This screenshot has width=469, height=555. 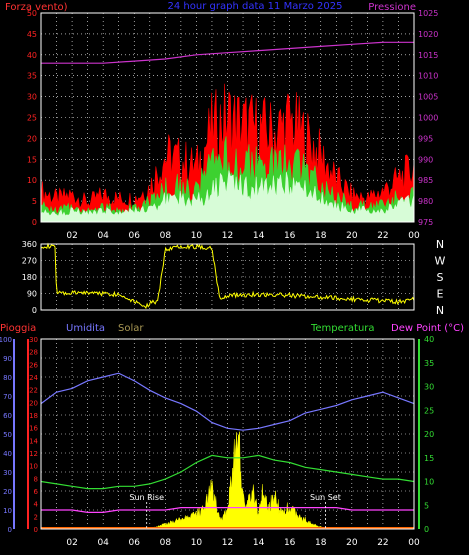 I want to click on direction-letter-E-3: E, so click(x=440, y=294).